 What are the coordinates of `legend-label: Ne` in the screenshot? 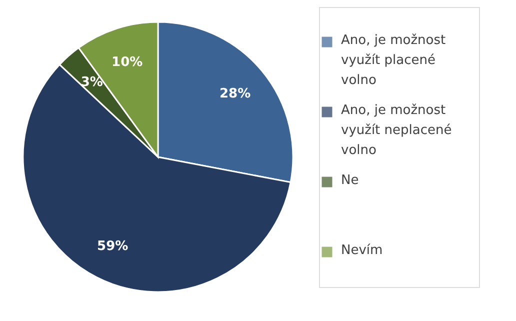 It's located at (350, 180).